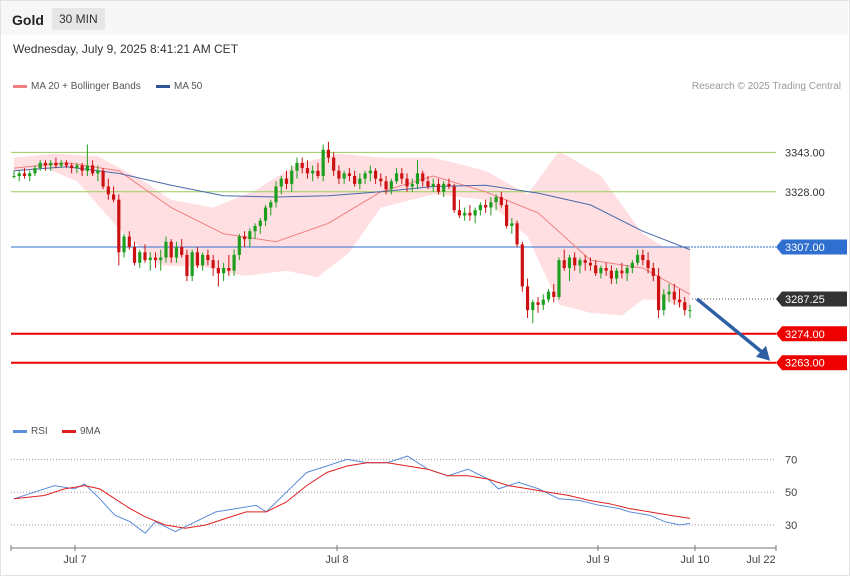 This screenshot has height=576, width=850. I want to click on ma20-legend-label: MA 20 + Bollinger Bands, so click(86, 86).